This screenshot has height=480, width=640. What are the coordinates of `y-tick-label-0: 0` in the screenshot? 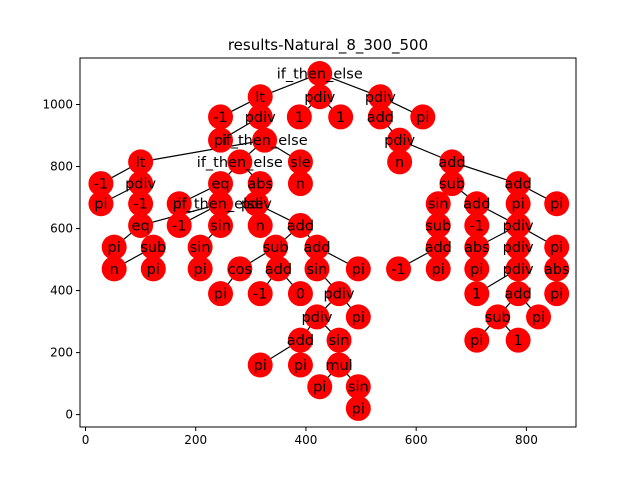 It's located at (69, 415).